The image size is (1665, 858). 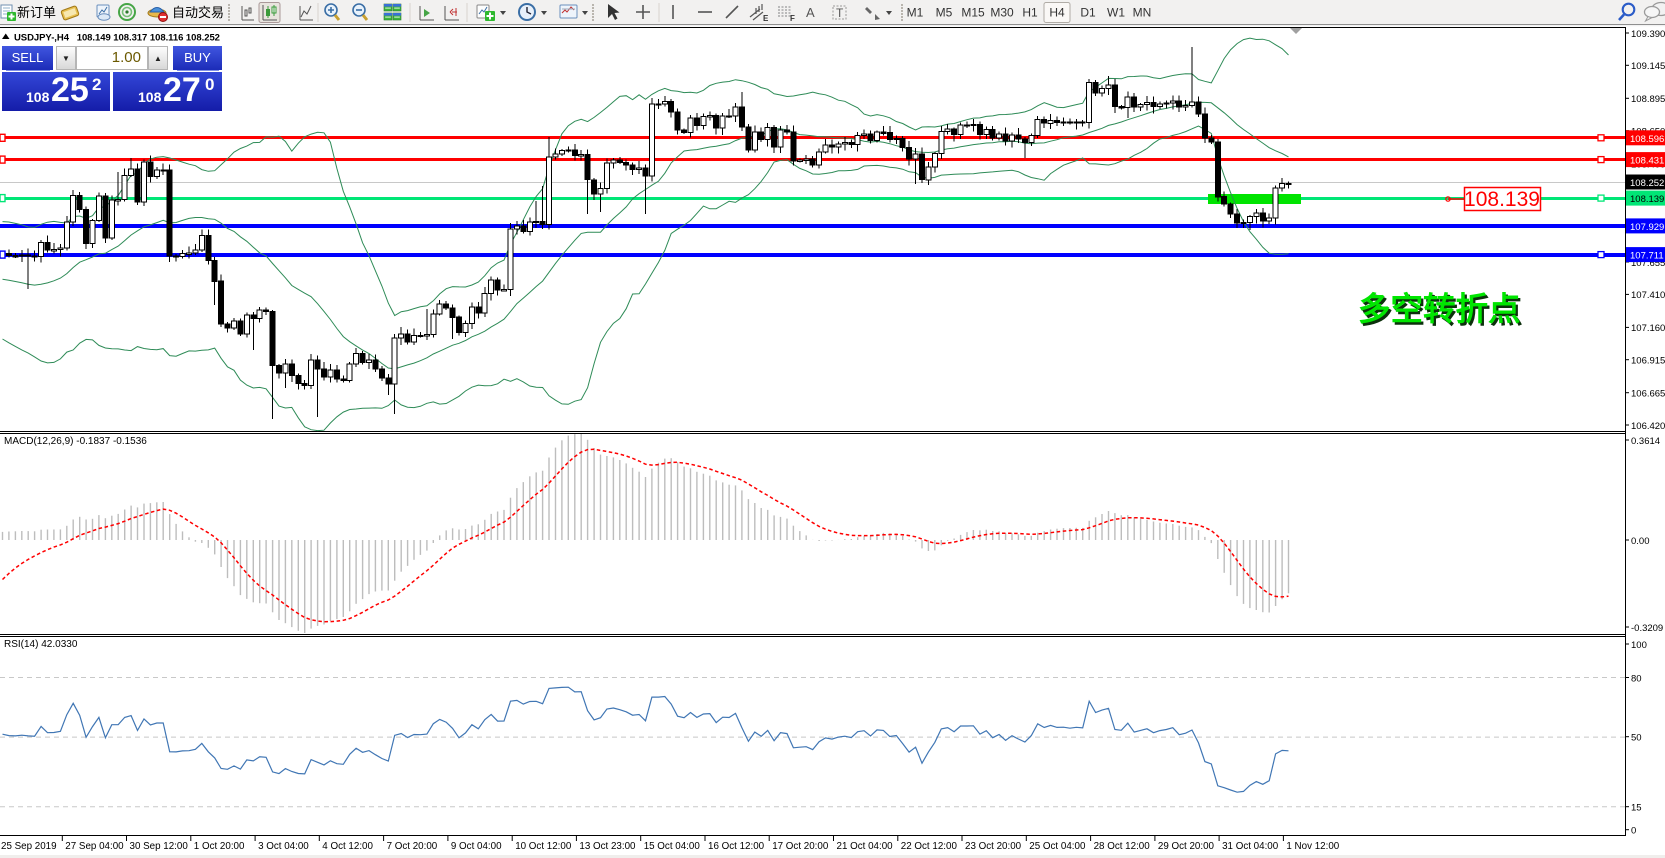 What do you see at coordinates (1648, 426) in the screenshot?
I see `svg-text: 106.420` at bounding box center [1648, 426].